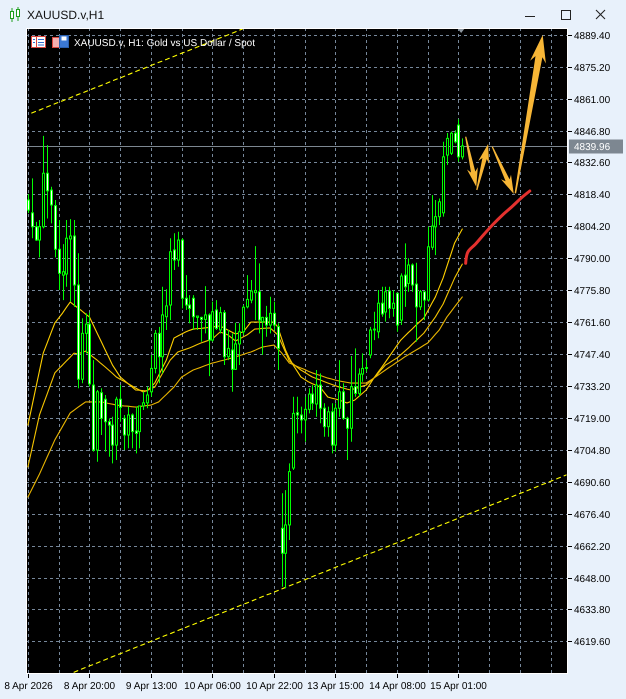 Image resolution: width=626 pixels, height=699 pixels. Describe the element at coordinates (592, 259) in the screenshot. I see `y-tick-label: 4790.00` at that location.